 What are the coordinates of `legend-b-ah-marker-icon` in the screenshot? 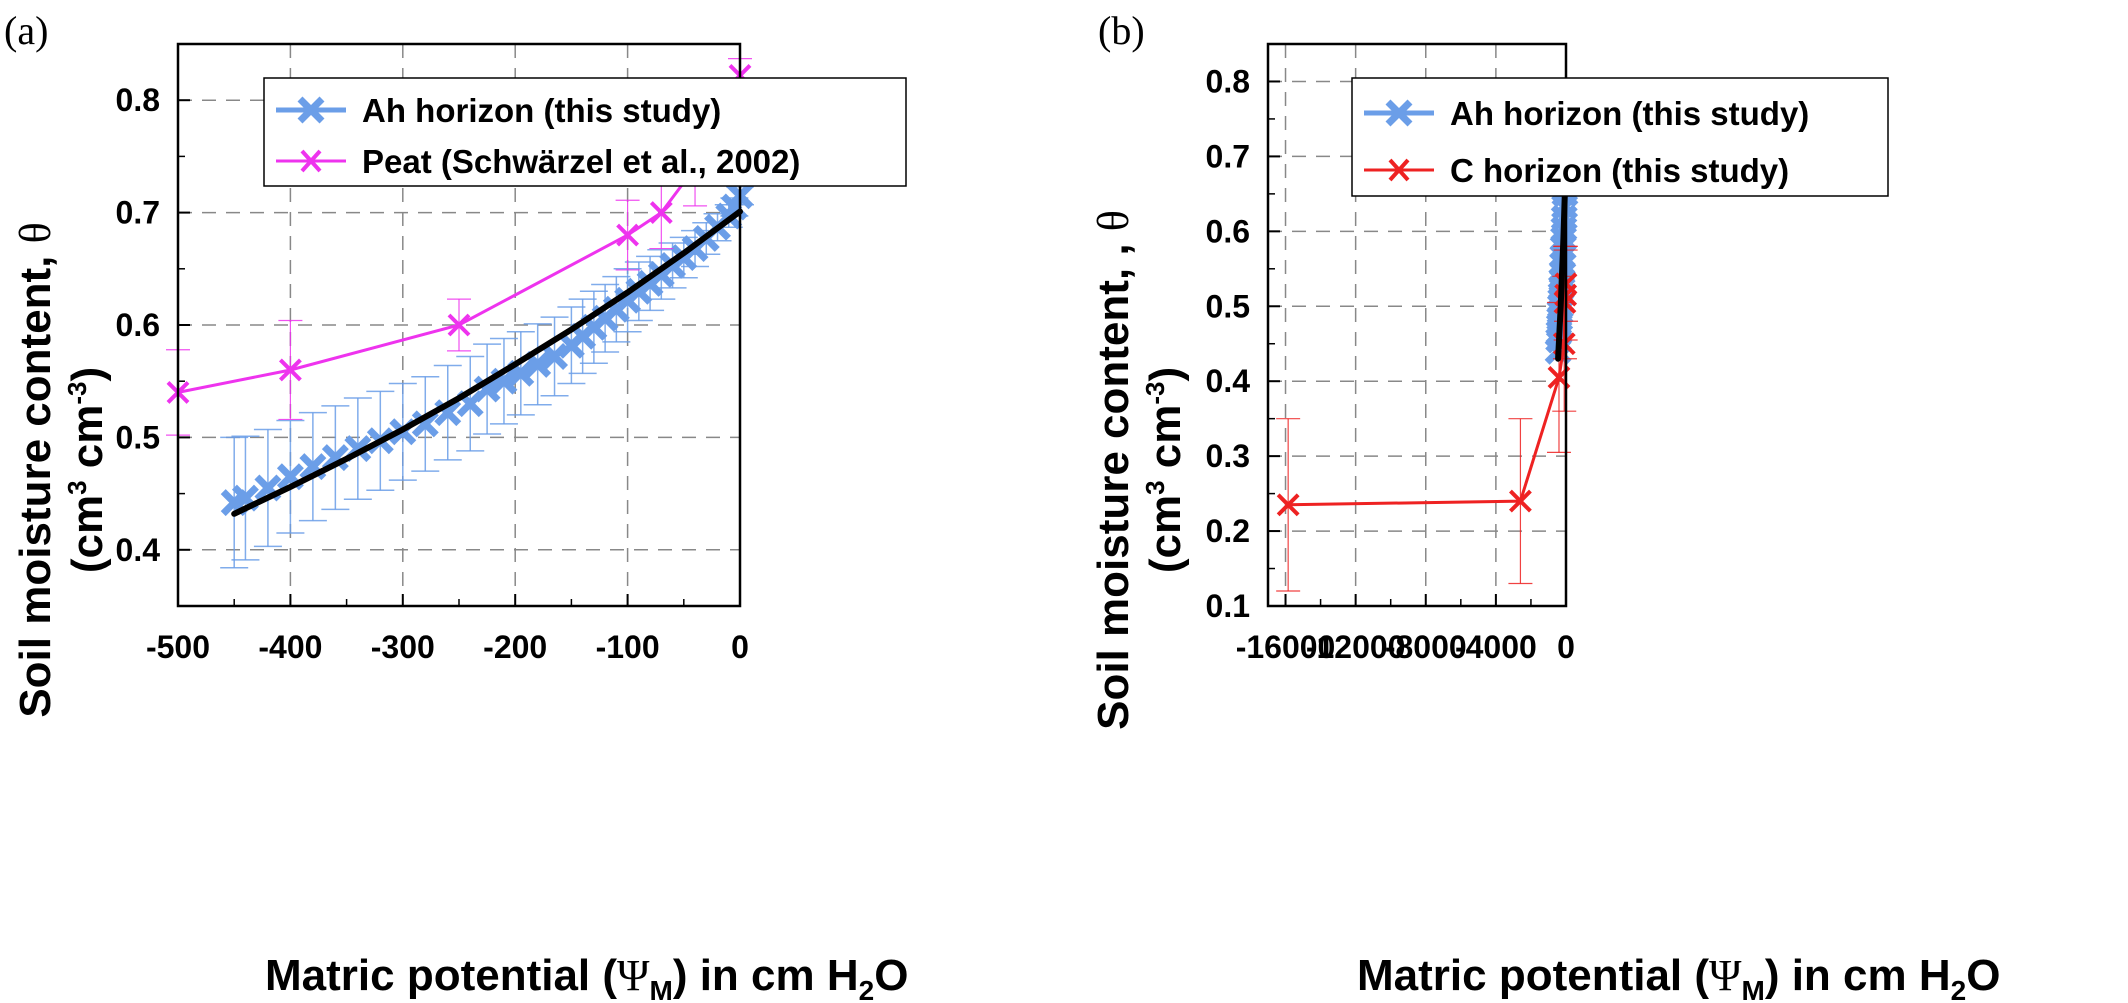 It's located at (1399, 113).